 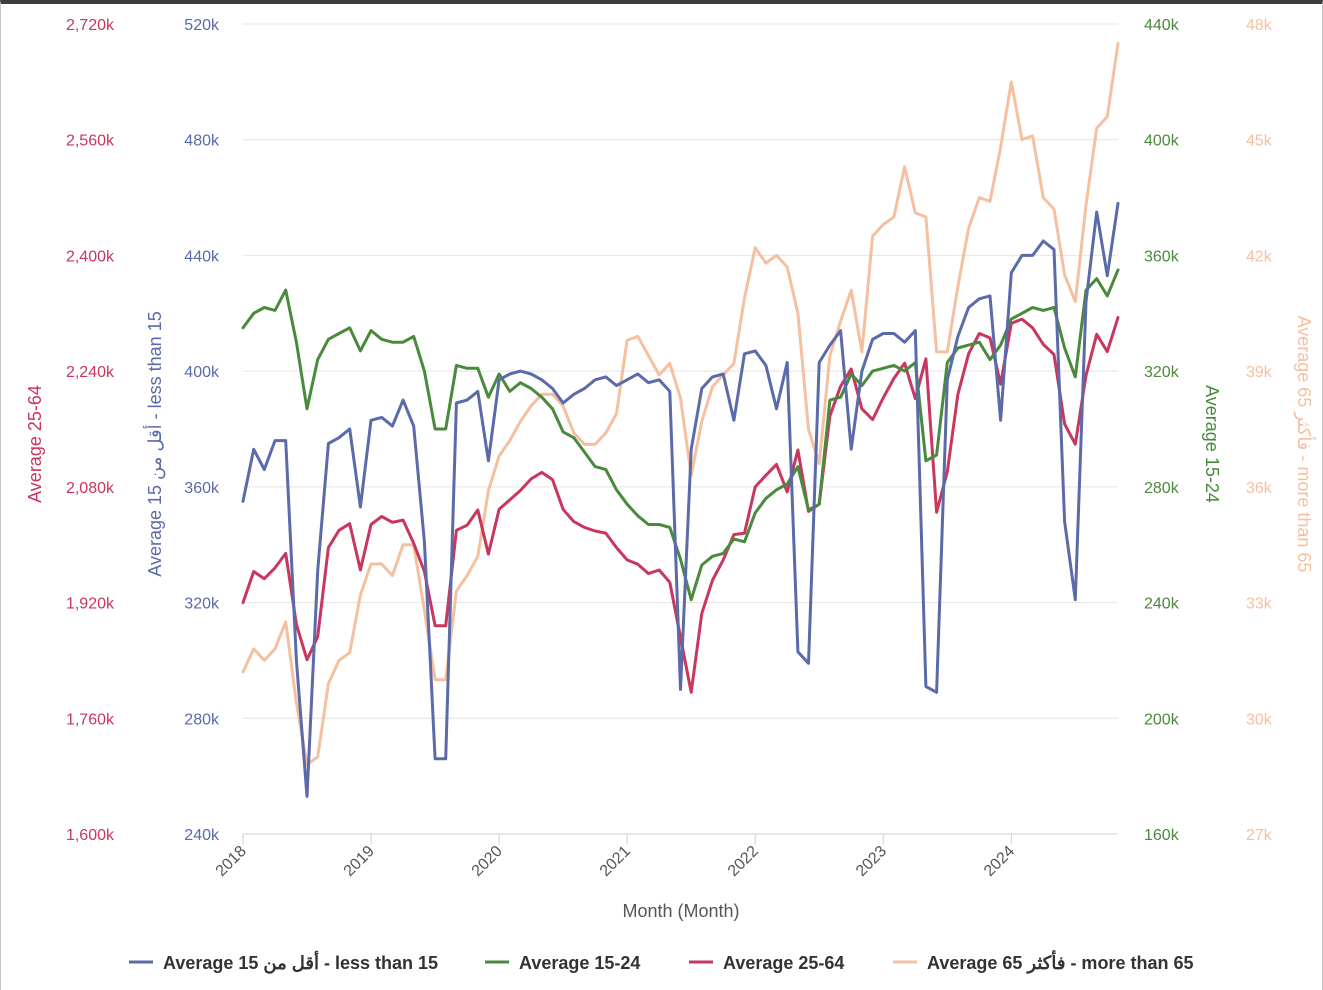 What do you see at coordinates (1212, 444) in the screenshot?
I see `y-axis-title-a1524: Average 15-24` at bounding box center [1212, 444].